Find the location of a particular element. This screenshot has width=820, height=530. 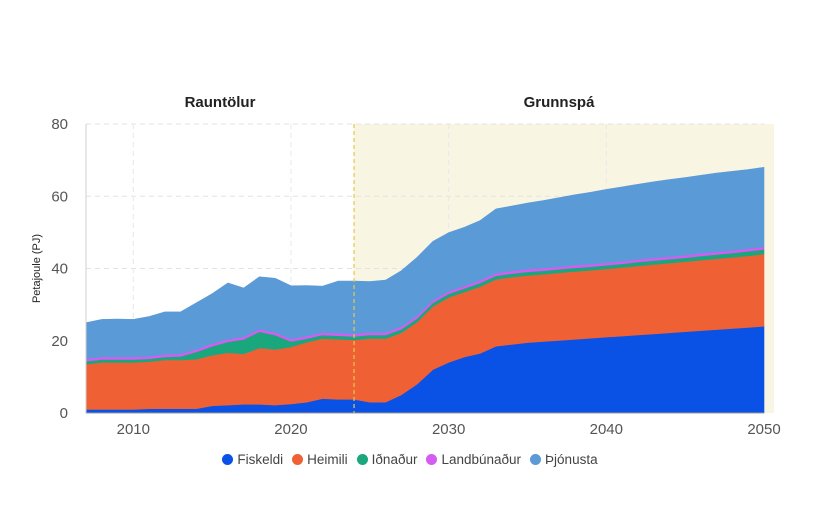

legend-label: Iðnaður is located at coordinates (394, 459).